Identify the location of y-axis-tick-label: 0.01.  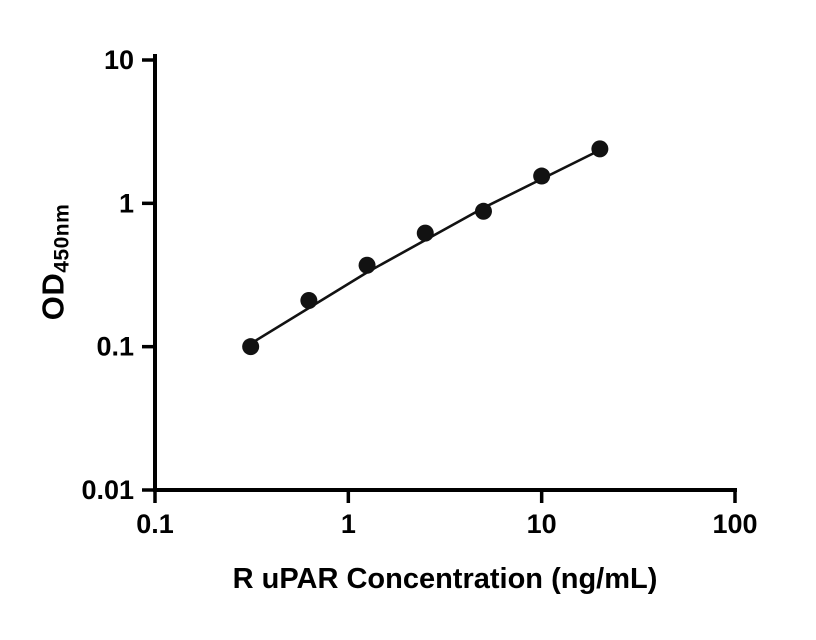
(107, 490).